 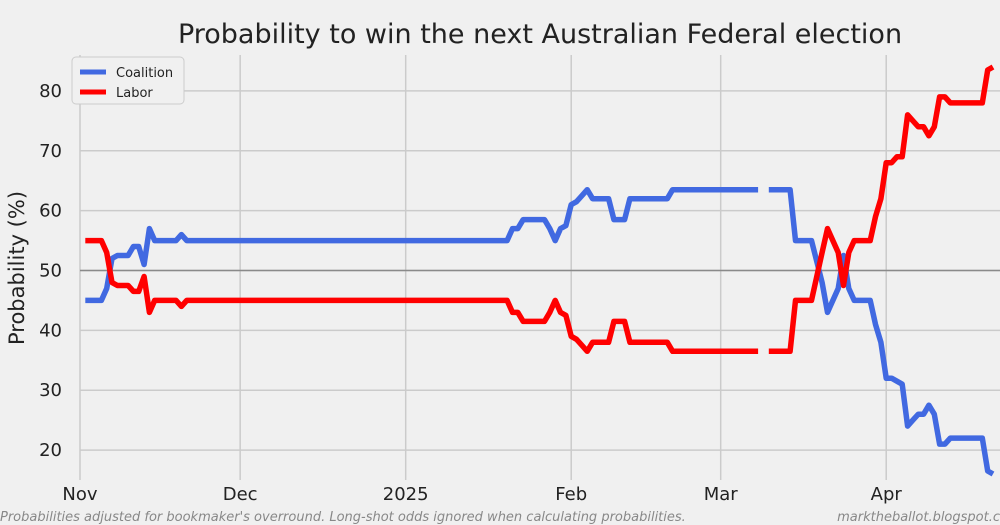 I want to click on x-tick-label: 2025, so click(x=406, y=494).